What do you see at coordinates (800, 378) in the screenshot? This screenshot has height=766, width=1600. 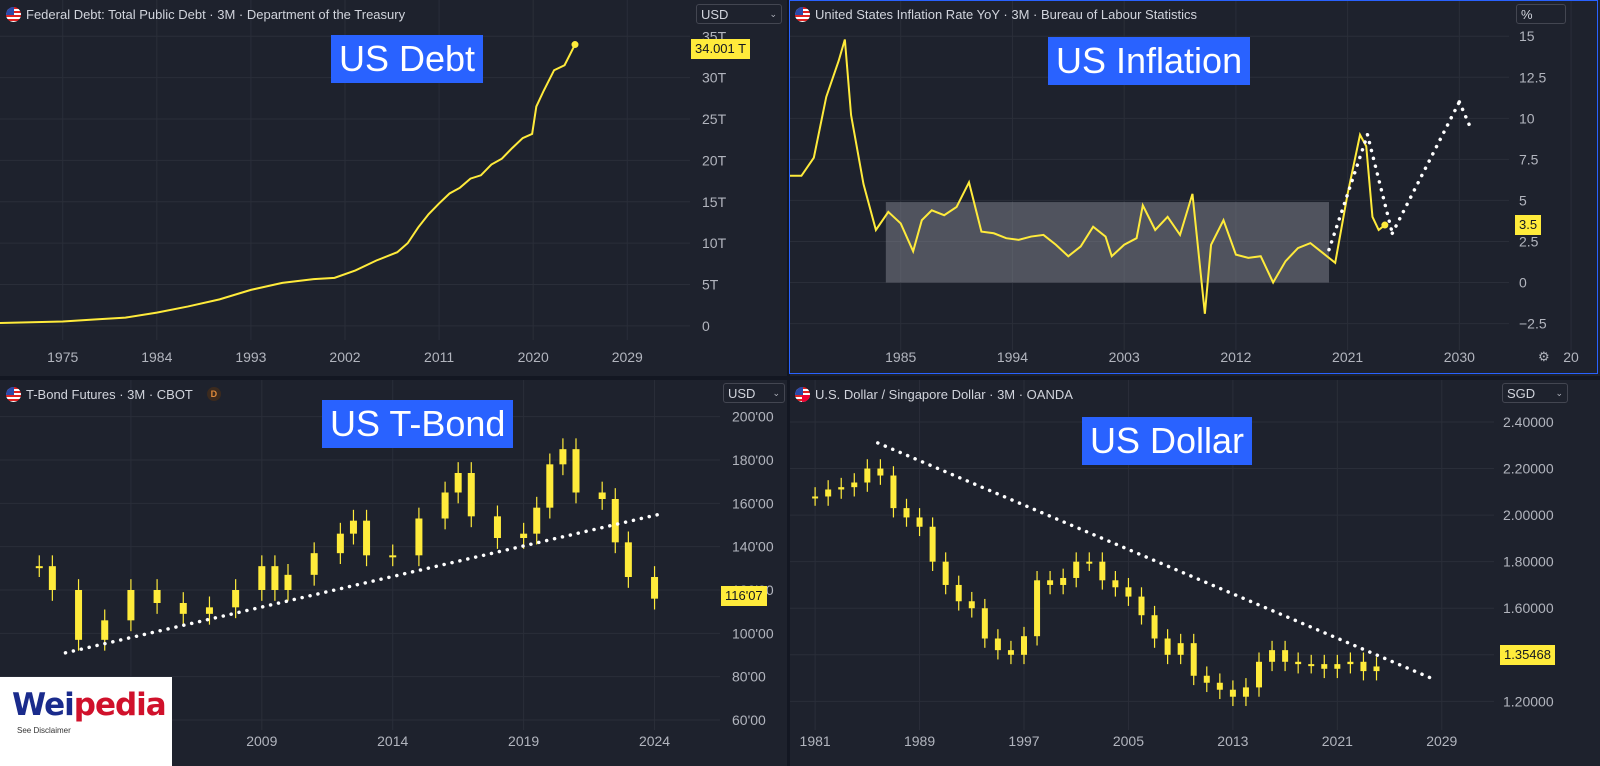 I see `panel-divider-horizontal` at bounding box center [800, 378].